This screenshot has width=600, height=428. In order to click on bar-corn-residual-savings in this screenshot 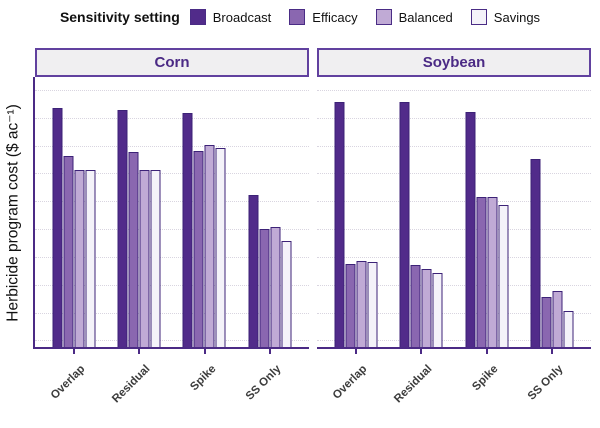, I will do `click(155, 258)`.